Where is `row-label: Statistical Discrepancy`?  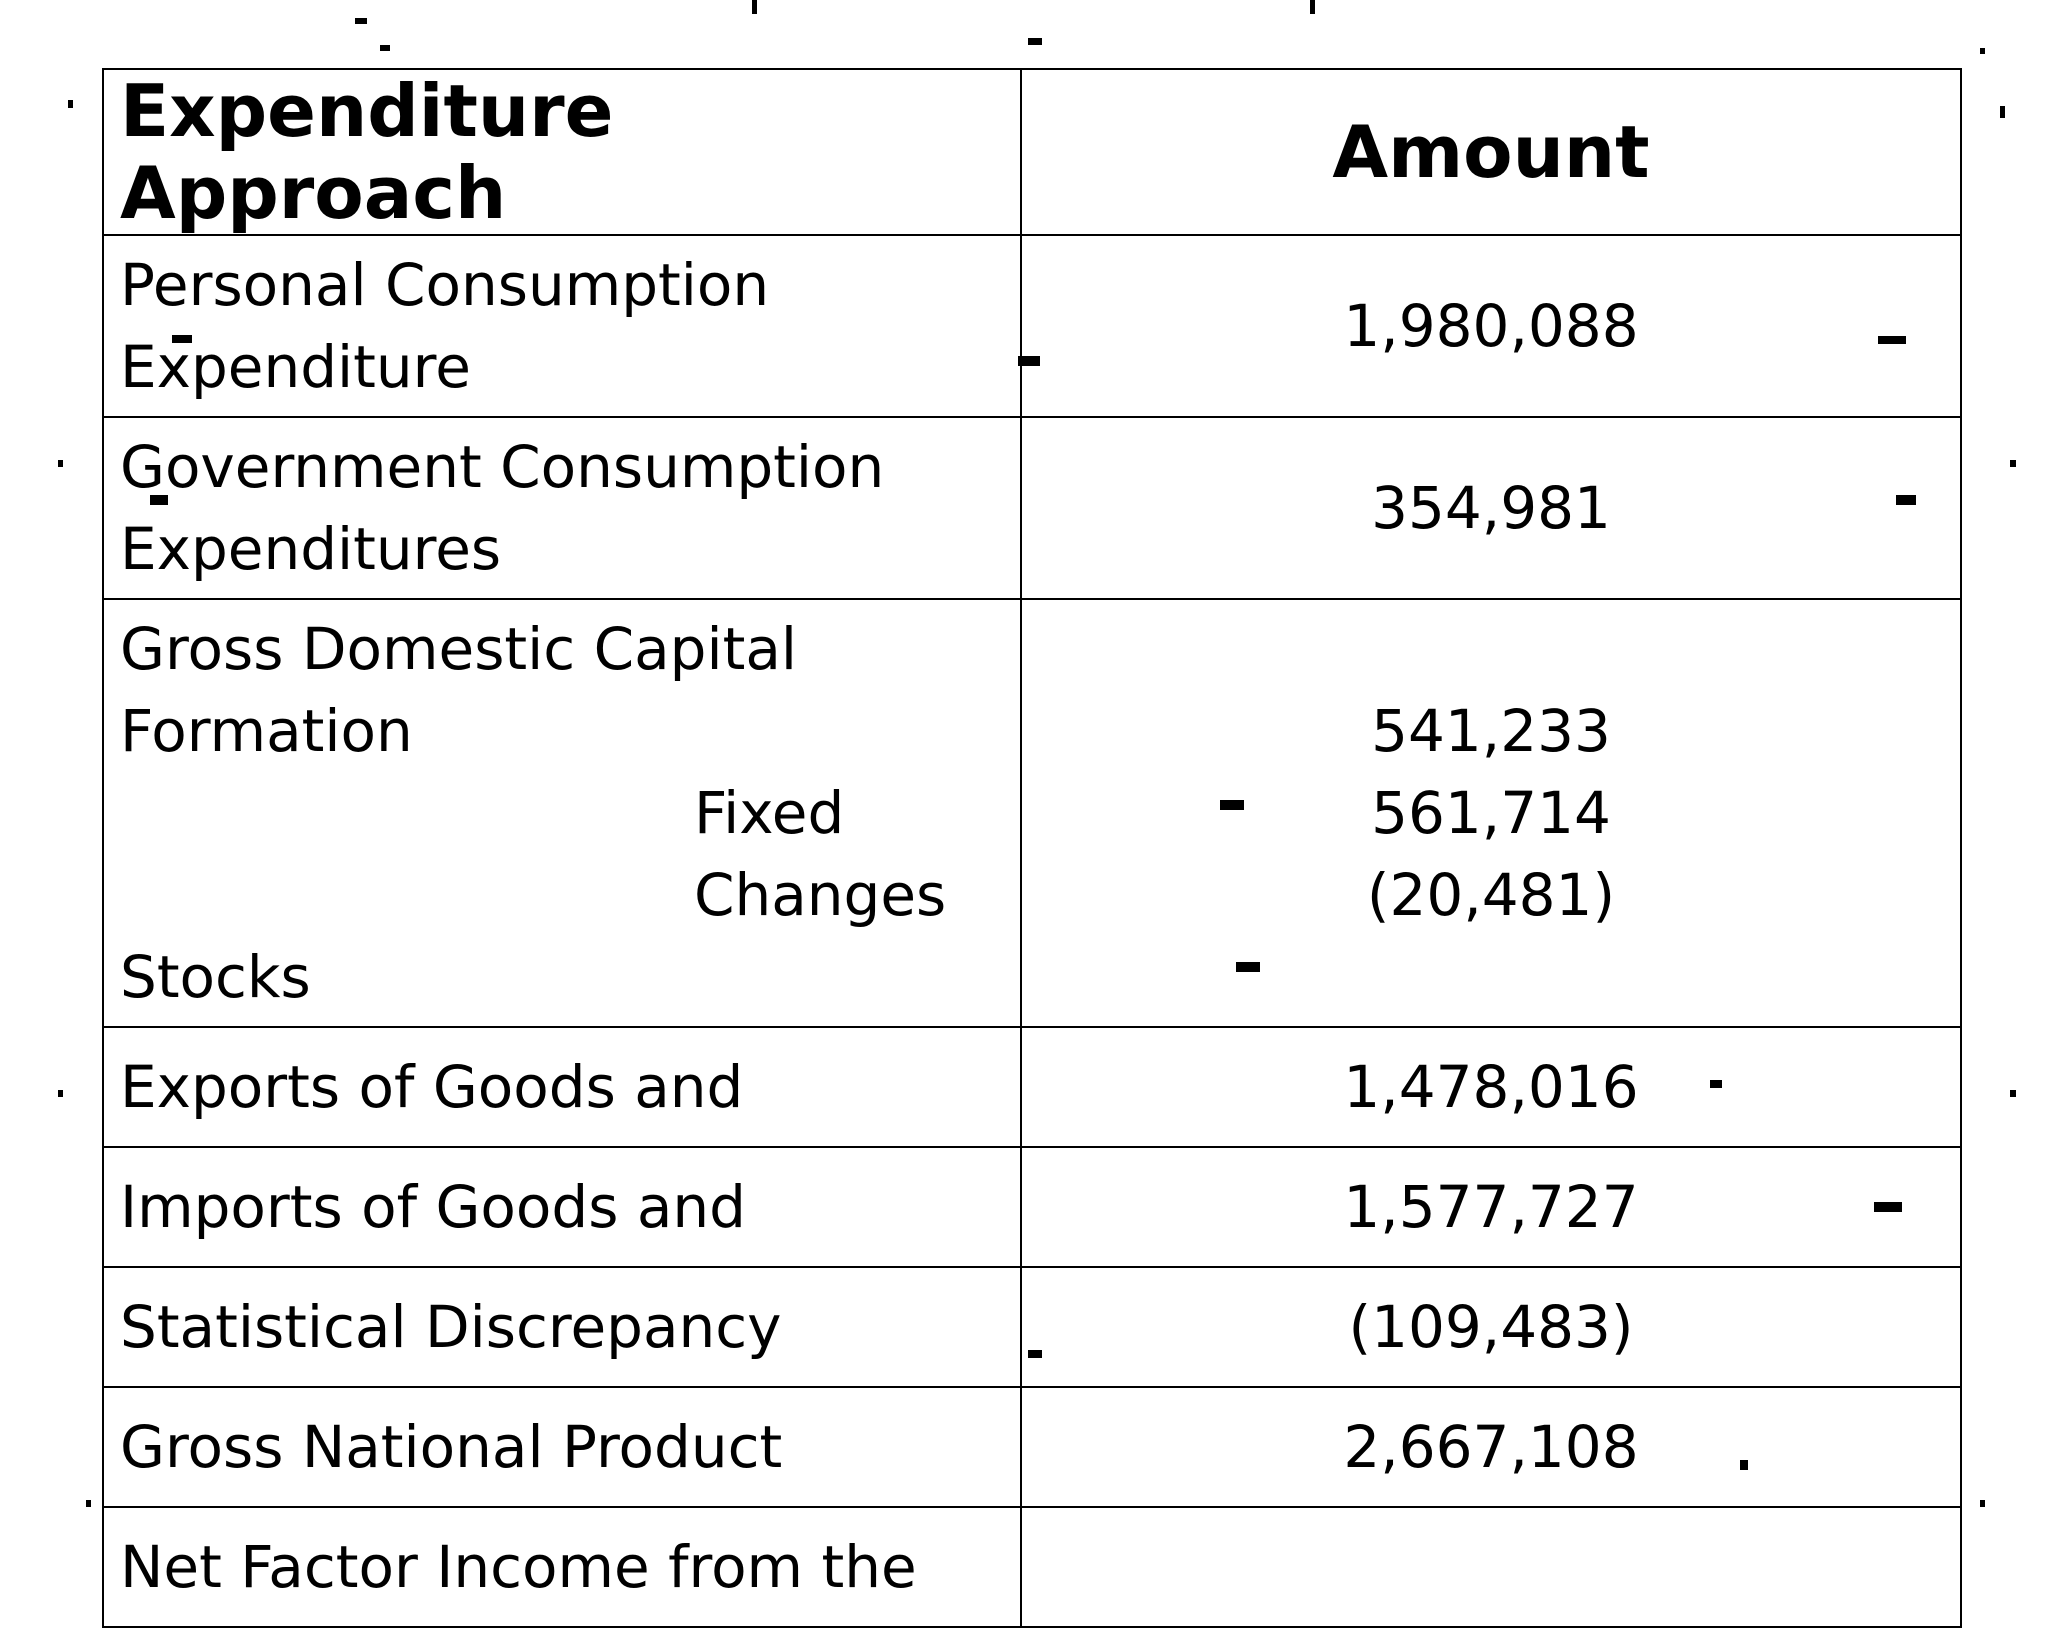
row-label: Statistical Discrepancy is located at coordinates (562, 1327).